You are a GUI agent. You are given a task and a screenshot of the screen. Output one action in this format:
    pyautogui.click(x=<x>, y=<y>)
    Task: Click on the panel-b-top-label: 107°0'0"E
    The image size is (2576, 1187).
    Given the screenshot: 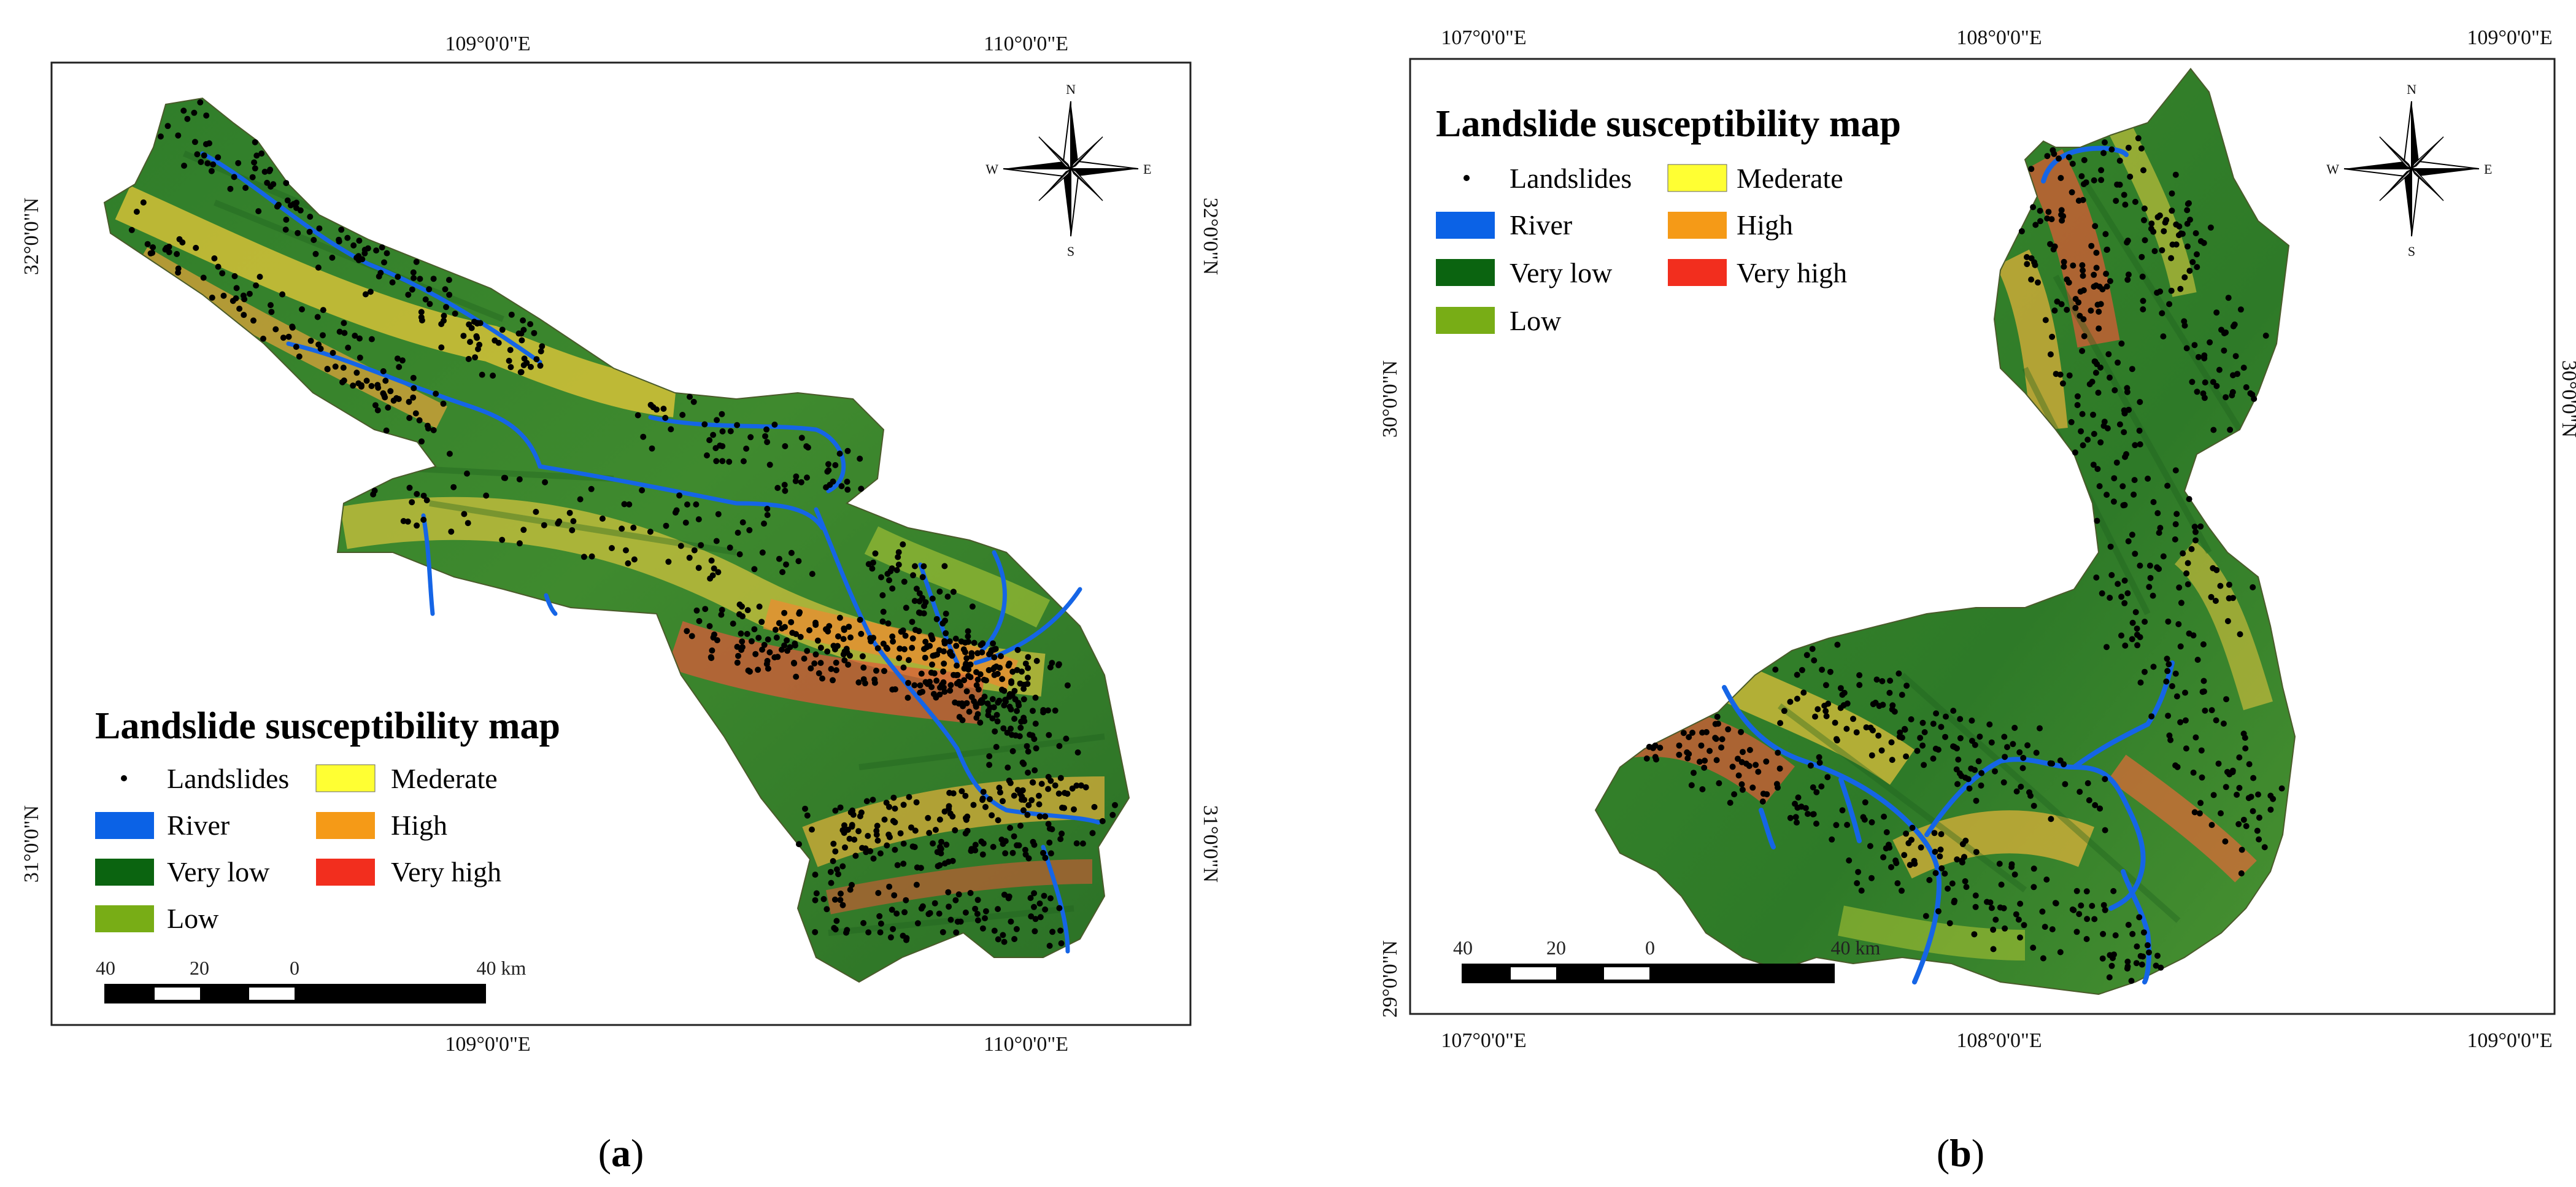 What is the action you would take?
    pyautogui.click(x=1483, y=37)
    